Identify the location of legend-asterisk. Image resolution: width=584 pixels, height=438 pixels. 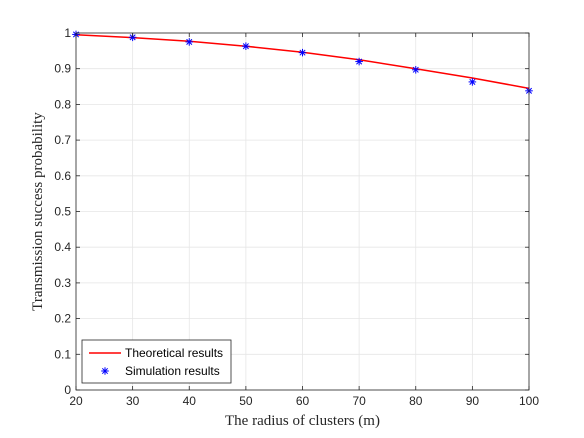
(105, 371).